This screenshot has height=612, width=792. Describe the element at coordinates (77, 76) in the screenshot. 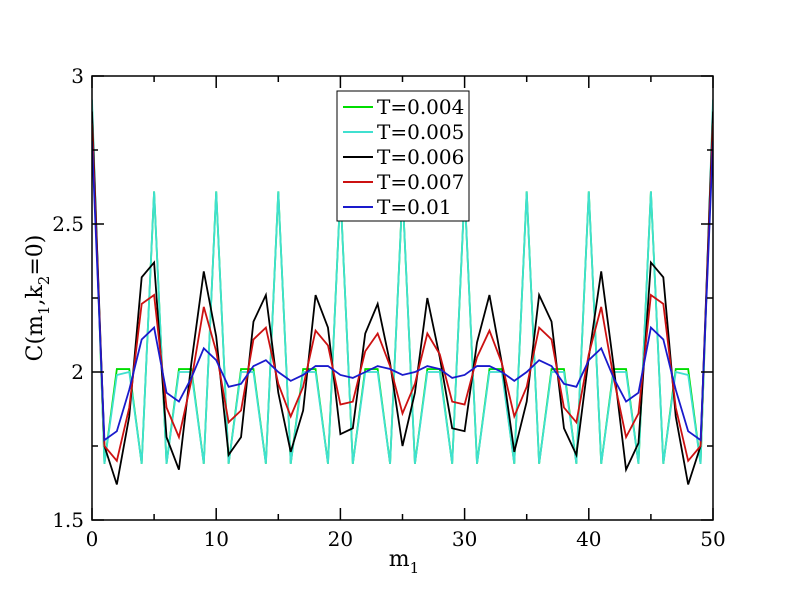

I see `y-tick-label: 3` at that location.